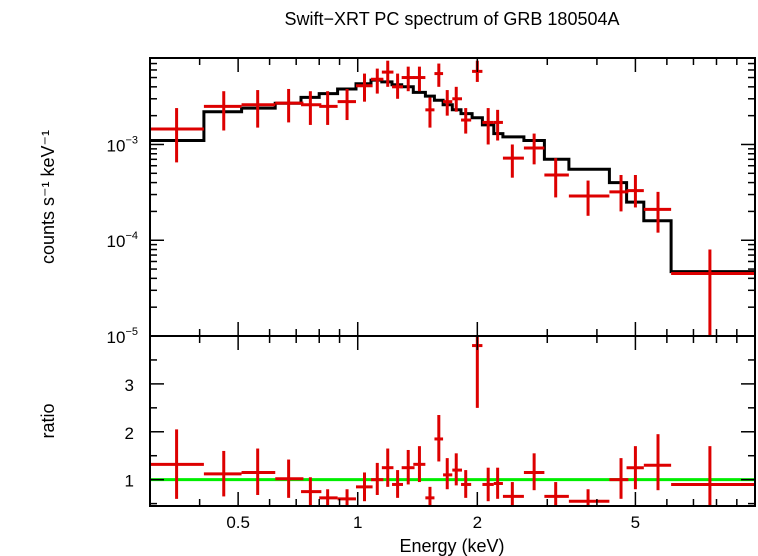 This screenshot has width=758, height=556. I want to click on bottom-y-axis-label: ratio, so click(48, 420).